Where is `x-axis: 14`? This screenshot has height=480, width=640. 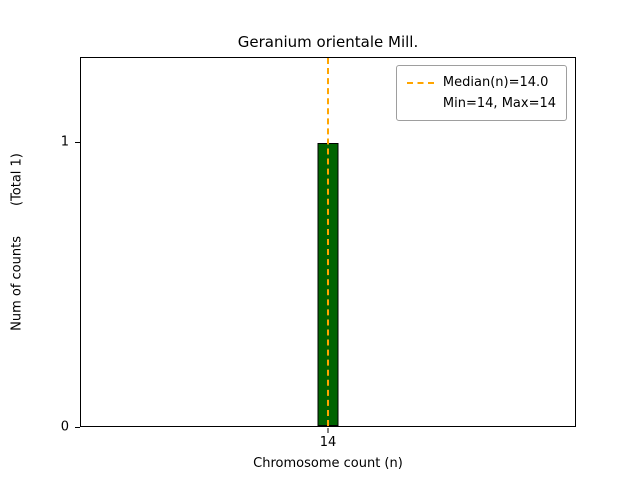
x-axis: 14 is located at coordinates (328, 441).